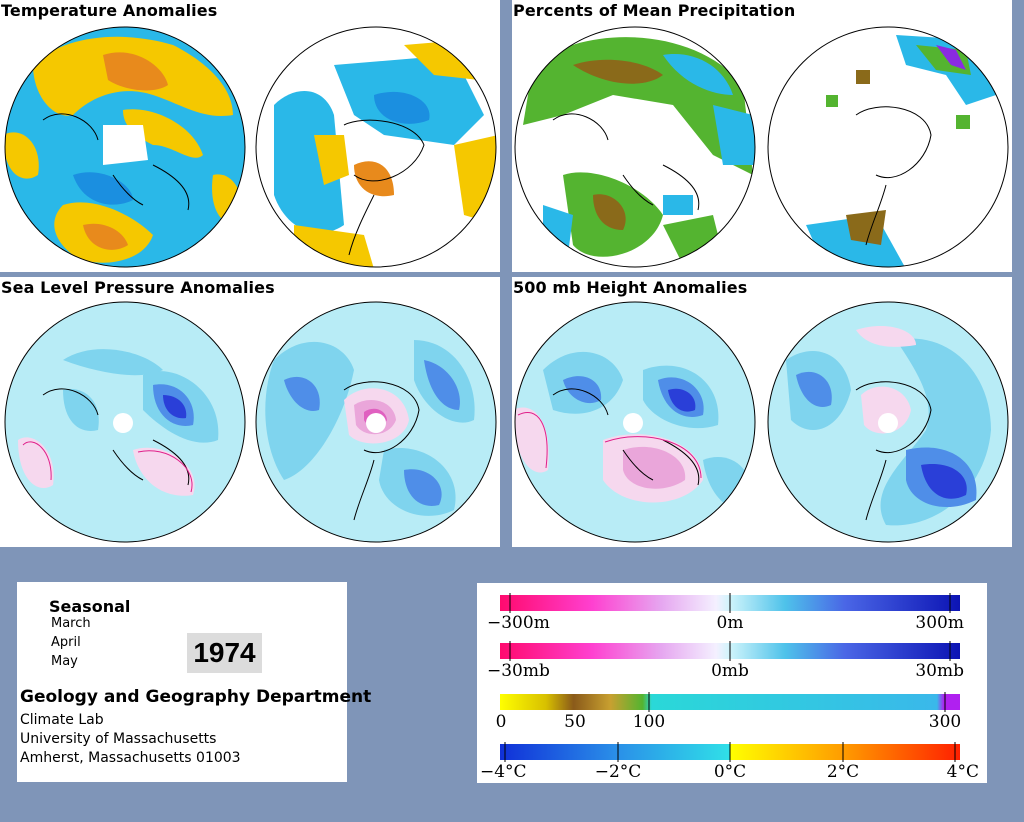 This screenshot has width=1024, height=822. What do you see at coordinates (730, 772) in the screenshot?
I see `temp-zero-label: 0°C` at bounding box center [730, 772].